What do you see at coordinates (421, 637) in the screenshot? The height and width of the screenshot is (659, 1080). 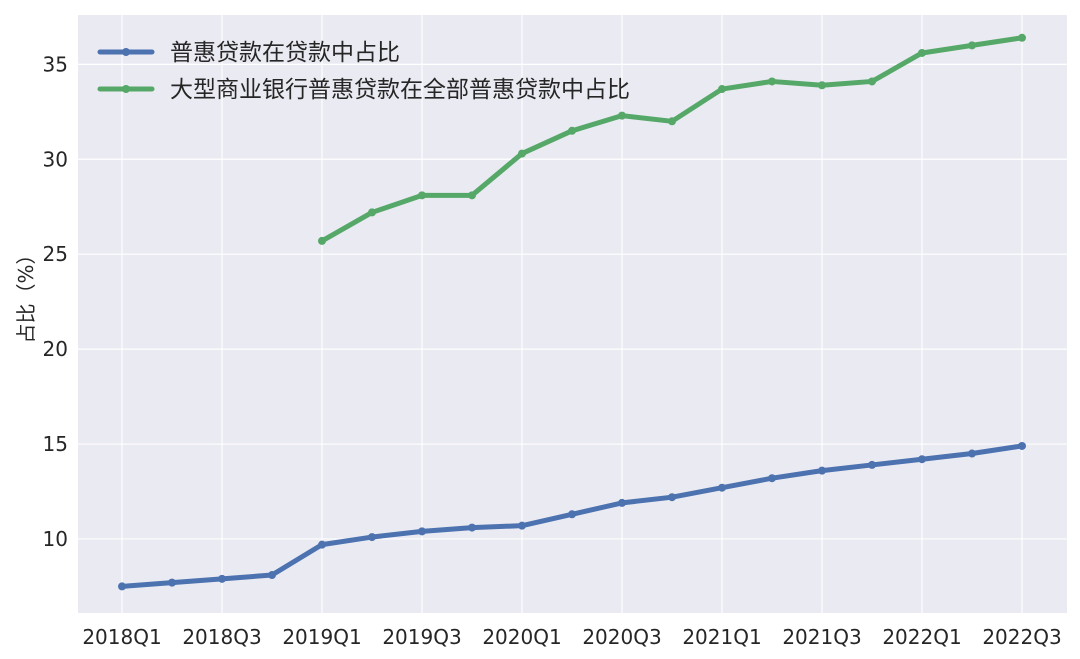 I see `x-tick-label: 2019Q3` at bounding box center [421, 637].